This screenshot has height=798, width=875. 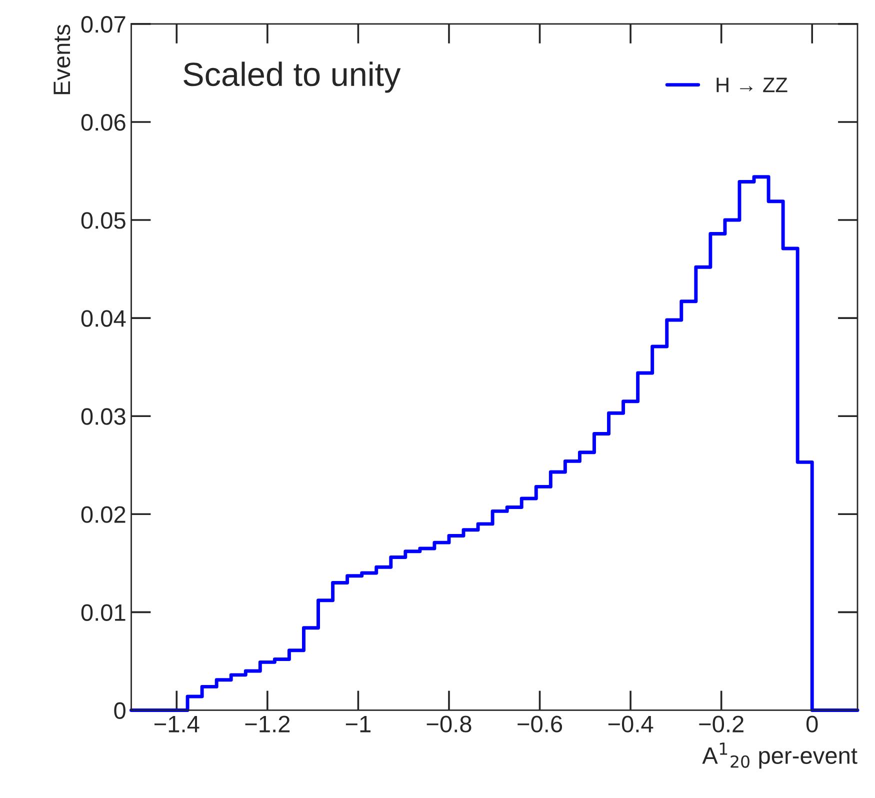 What do you see at coordinates (120, 711) in the screenshot?
I see `y-tick-label: 0` at bounding box center [120, 711].